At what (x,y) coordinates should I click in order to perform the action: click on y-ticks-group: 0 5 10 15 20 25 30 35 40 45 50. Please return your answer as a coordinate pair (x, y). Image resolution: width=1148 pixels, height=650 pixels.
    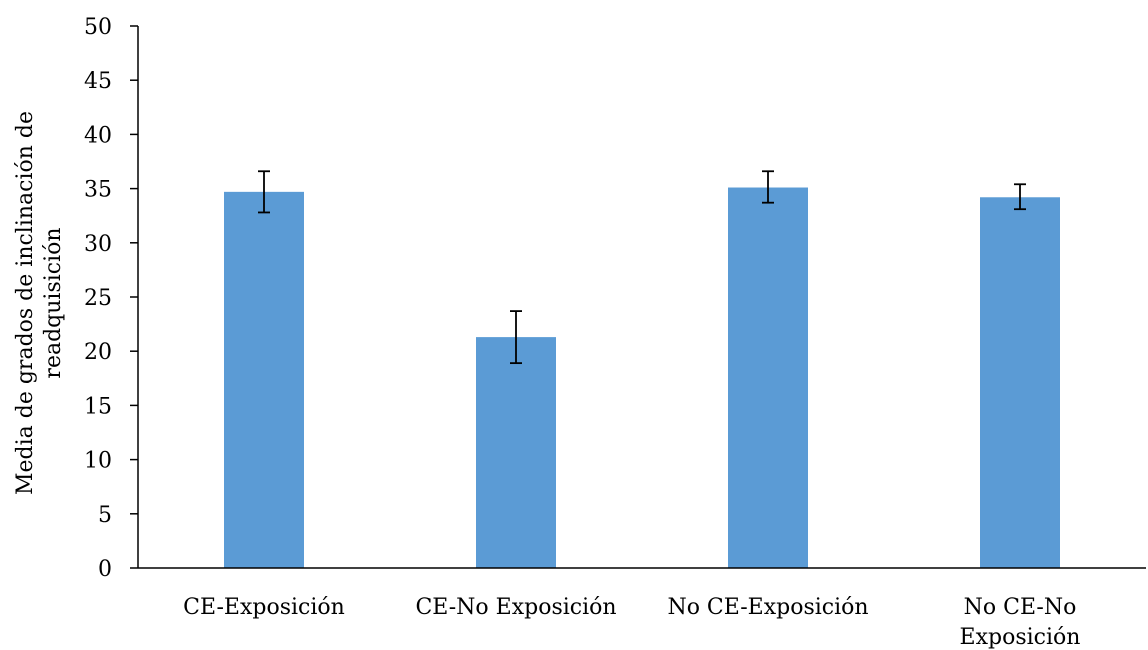
    Looking at the image, I should click on (111, 298).